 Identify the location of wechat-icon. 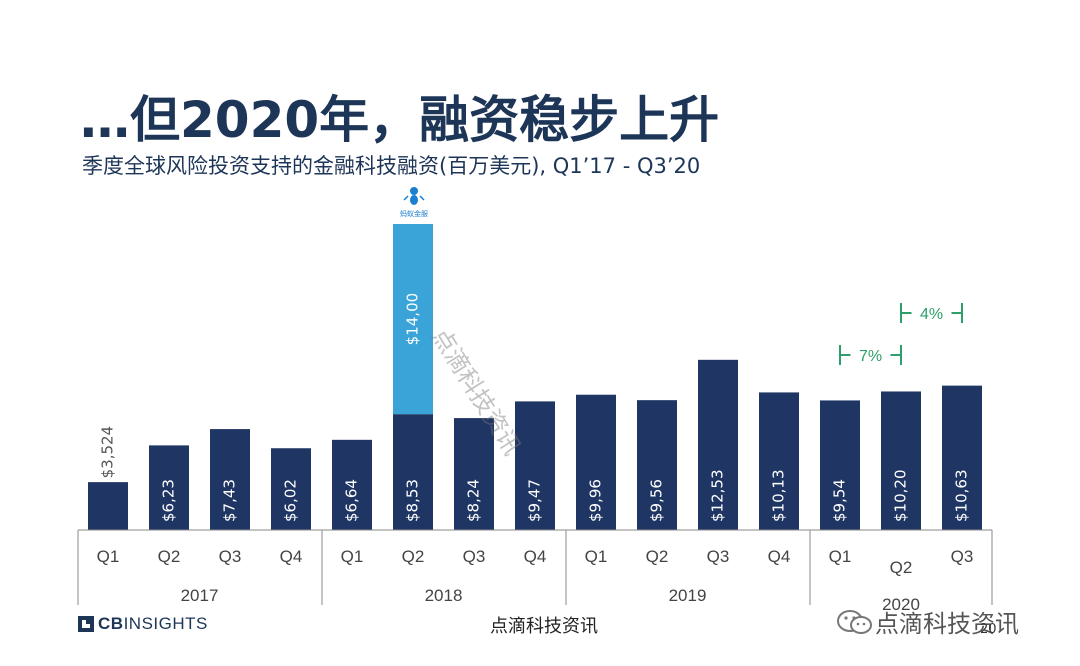
(854, 621).